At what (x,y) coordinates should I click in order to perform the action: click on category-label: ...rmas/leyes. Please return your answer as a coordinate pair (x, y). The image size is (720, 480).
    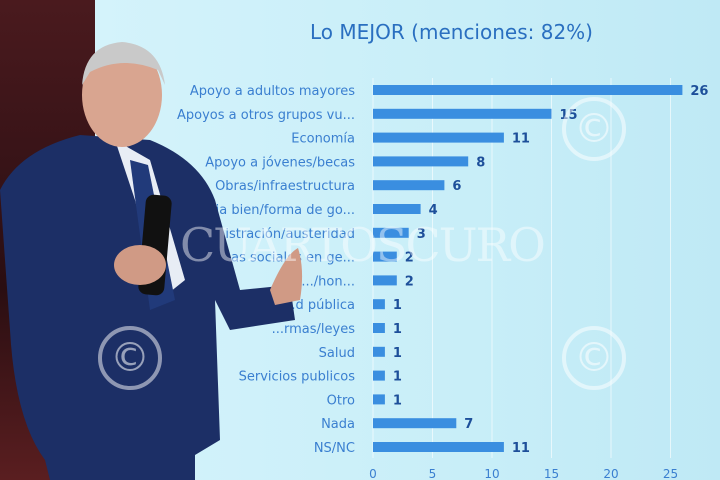
    Looking at the image, I should click on (314, 329).